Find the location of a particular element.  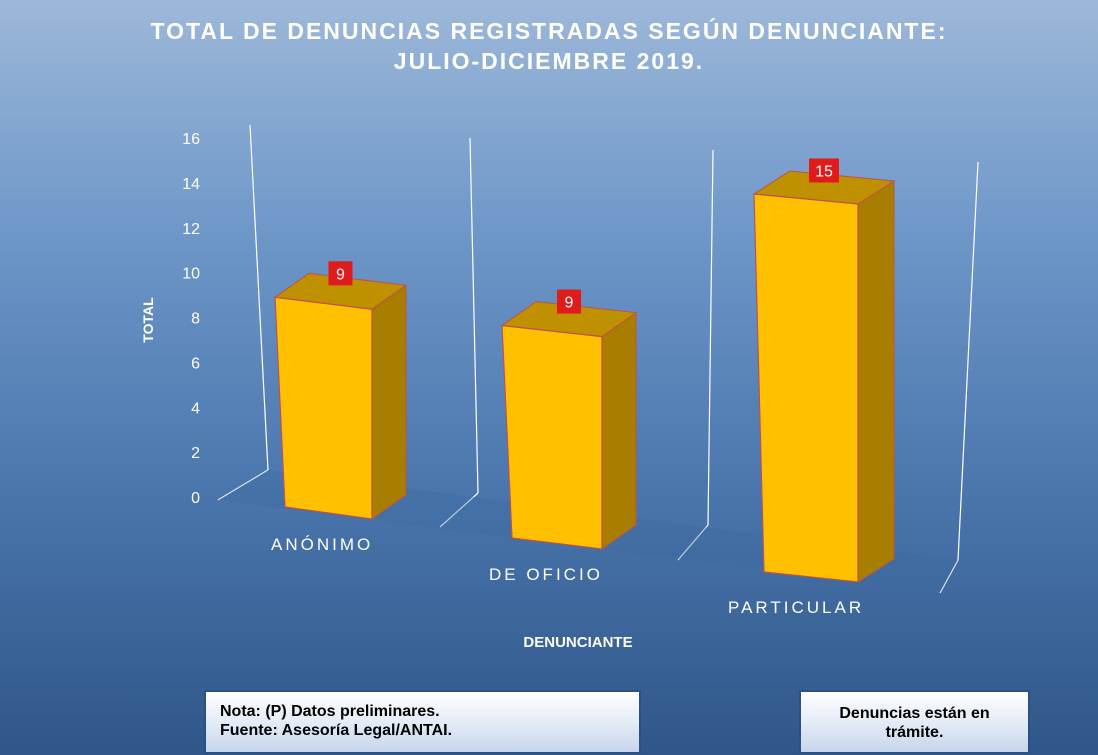

status-note-text: Denuncias están en trámite. is located at coordinates (914, 723).